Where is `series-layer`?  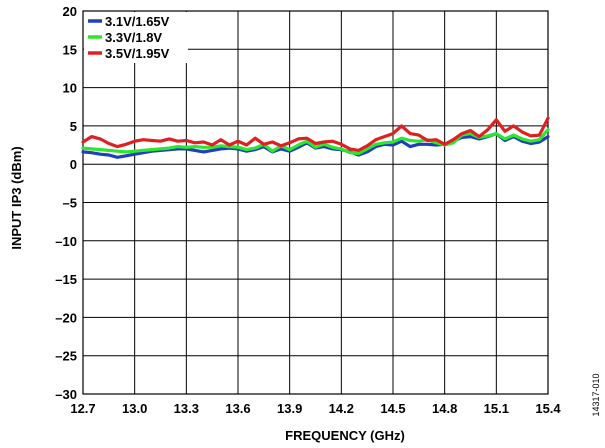
series-layer is located at coordinates (315, 137).